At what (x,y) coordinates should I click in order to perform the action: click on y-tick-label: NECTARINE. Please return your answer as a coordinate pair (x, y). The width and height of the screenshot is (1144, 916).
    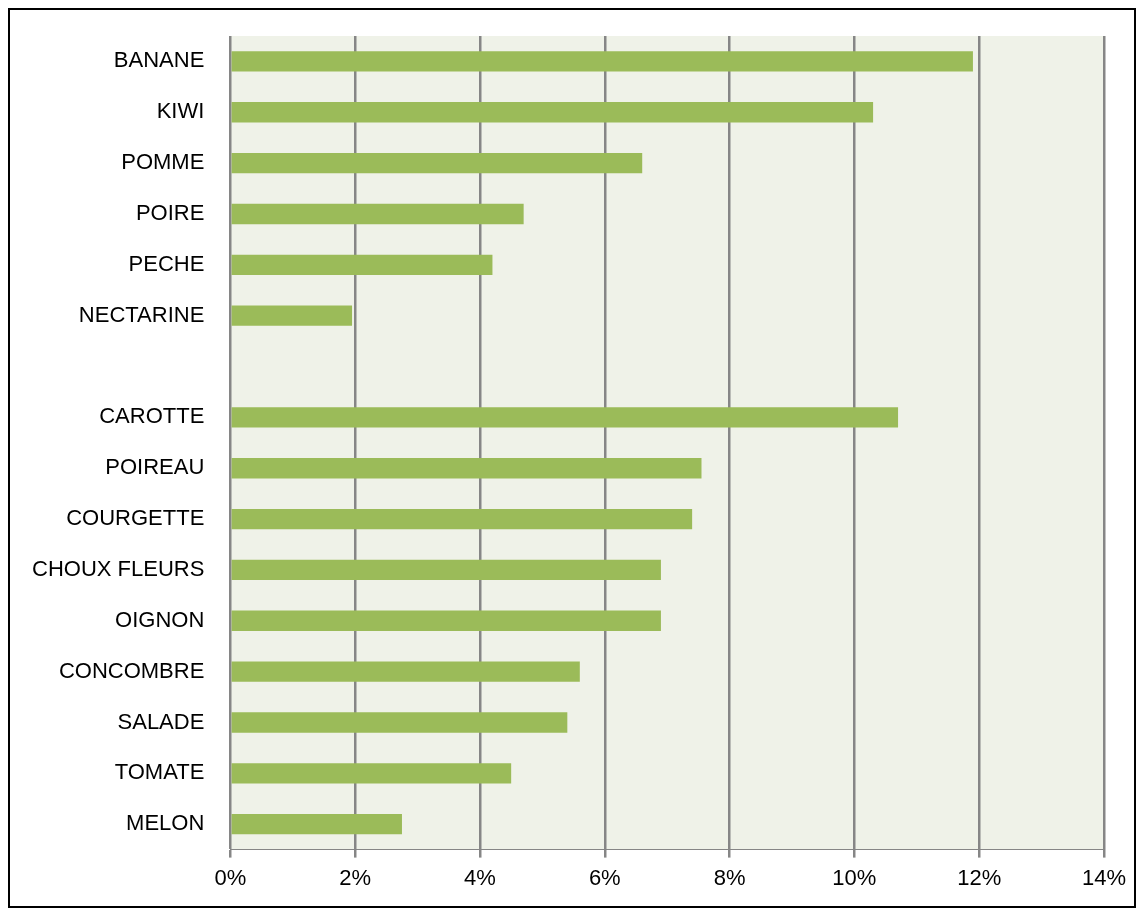
    Looking at the image, I should click on (141, 314).